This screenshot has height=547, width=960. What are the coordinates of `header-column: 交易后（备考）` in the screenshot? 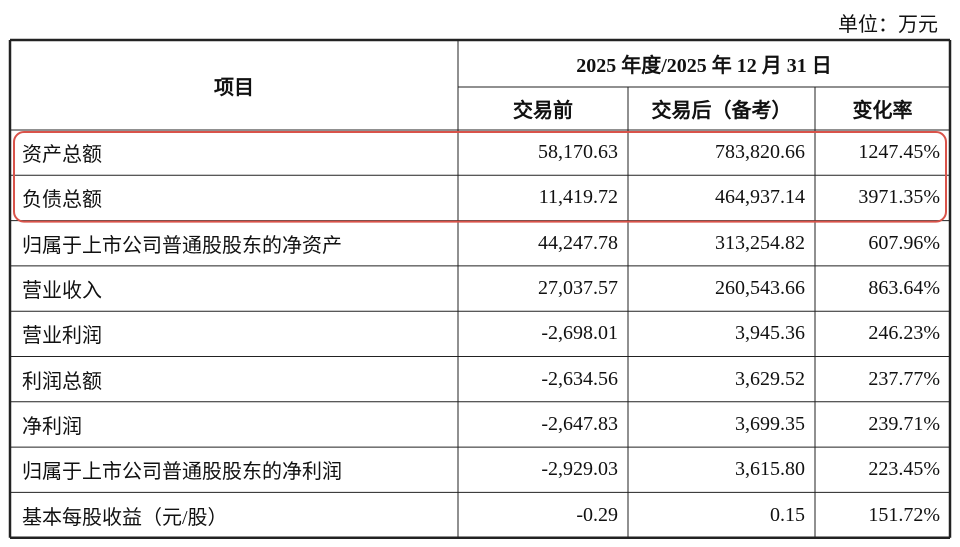 It's located at (721, 111).